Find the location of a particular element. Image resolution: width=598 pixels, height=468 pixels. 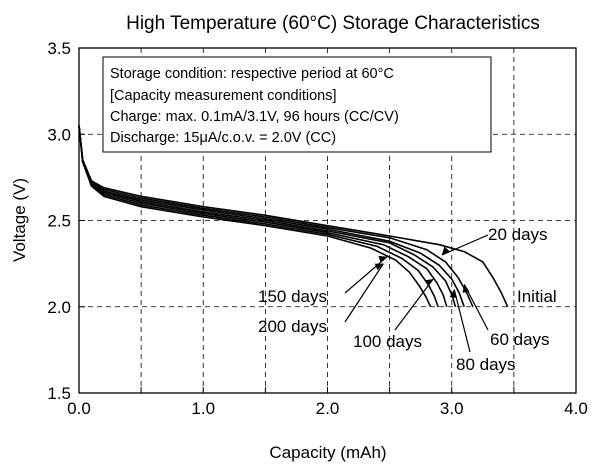

series-label-80-days: 80 days is located at coordinates (486, 364).